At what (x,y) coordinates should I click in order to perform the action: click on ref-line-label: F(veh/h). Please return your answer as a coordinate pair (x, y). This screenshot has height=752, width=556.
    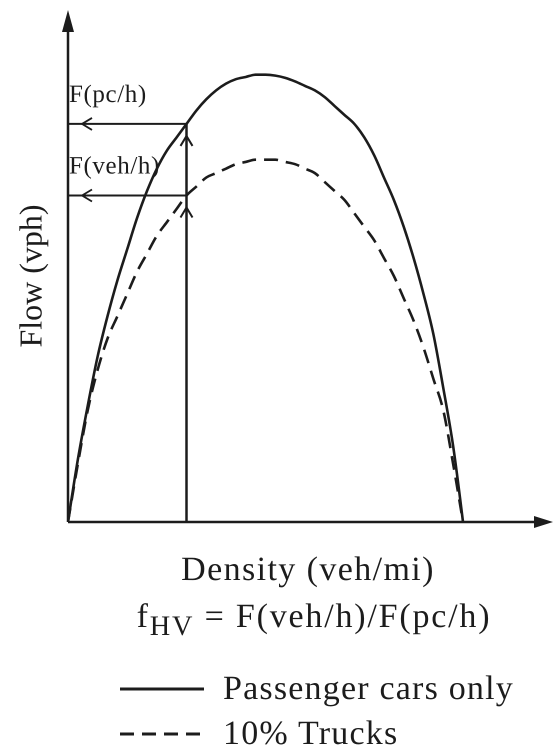
    Looking at the image, I should click on (114, 166).